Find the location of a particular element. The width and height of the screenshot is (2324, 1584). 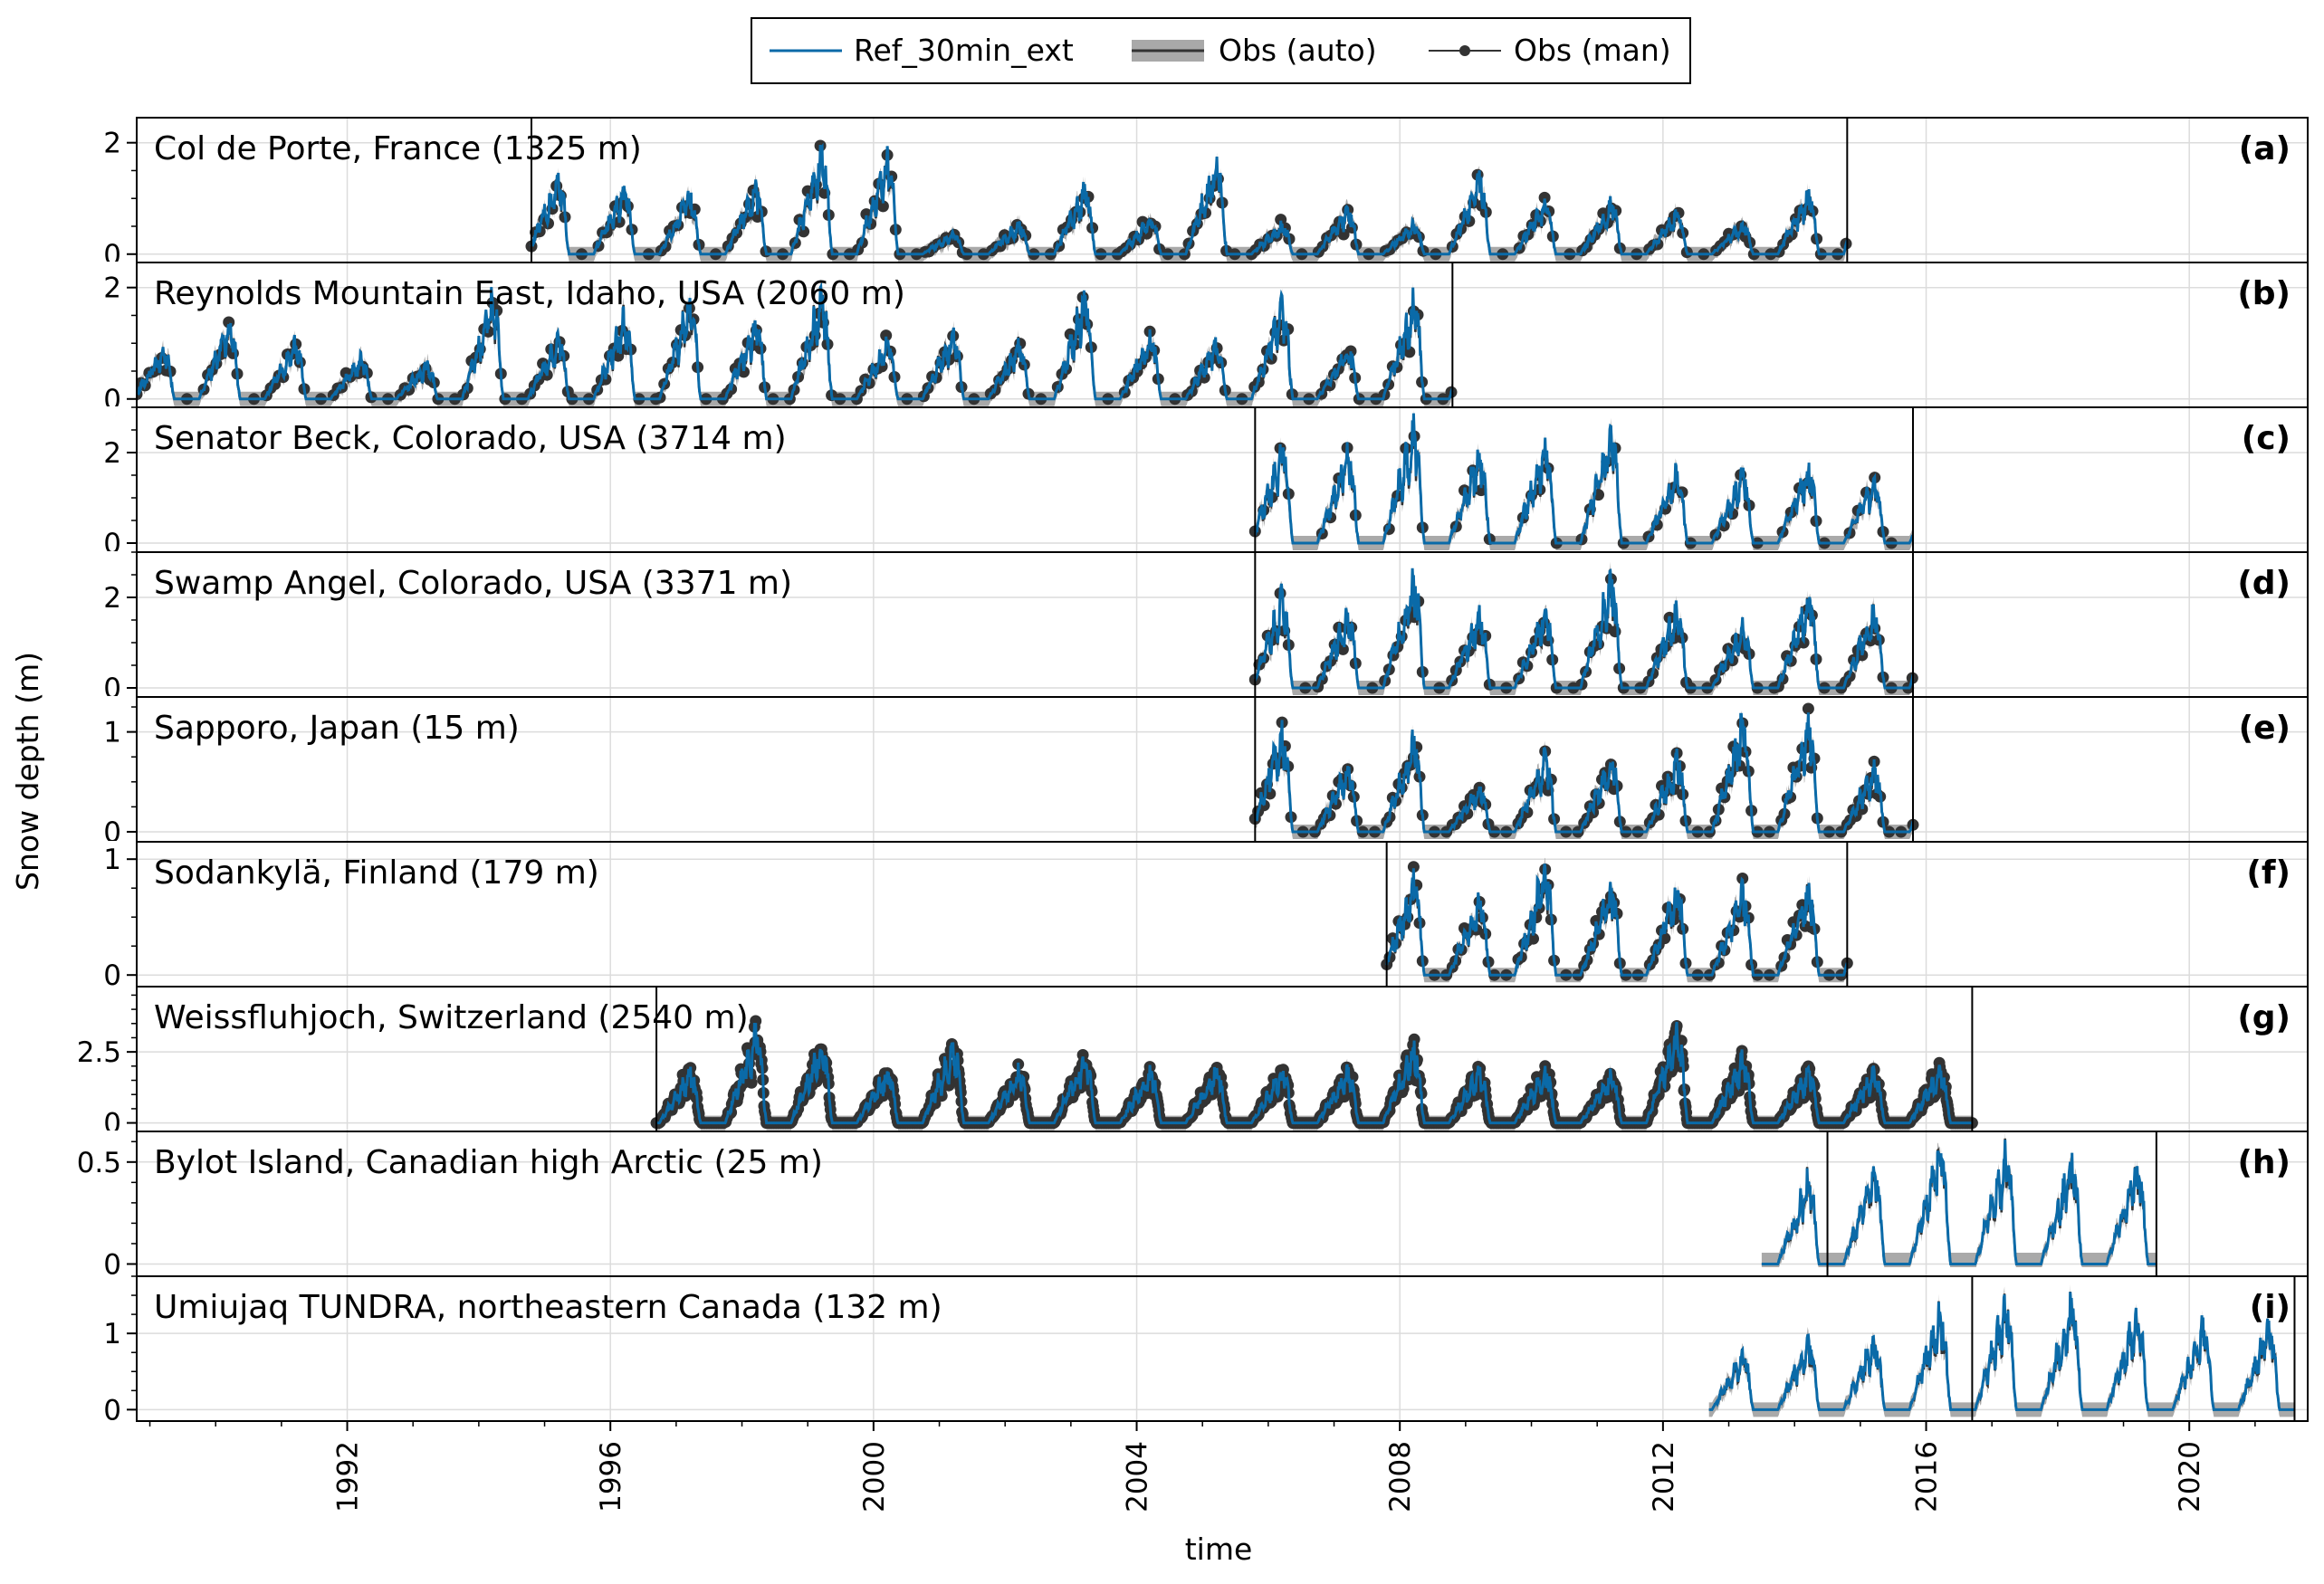

legend-frame is located at coordinates (1221, 51).